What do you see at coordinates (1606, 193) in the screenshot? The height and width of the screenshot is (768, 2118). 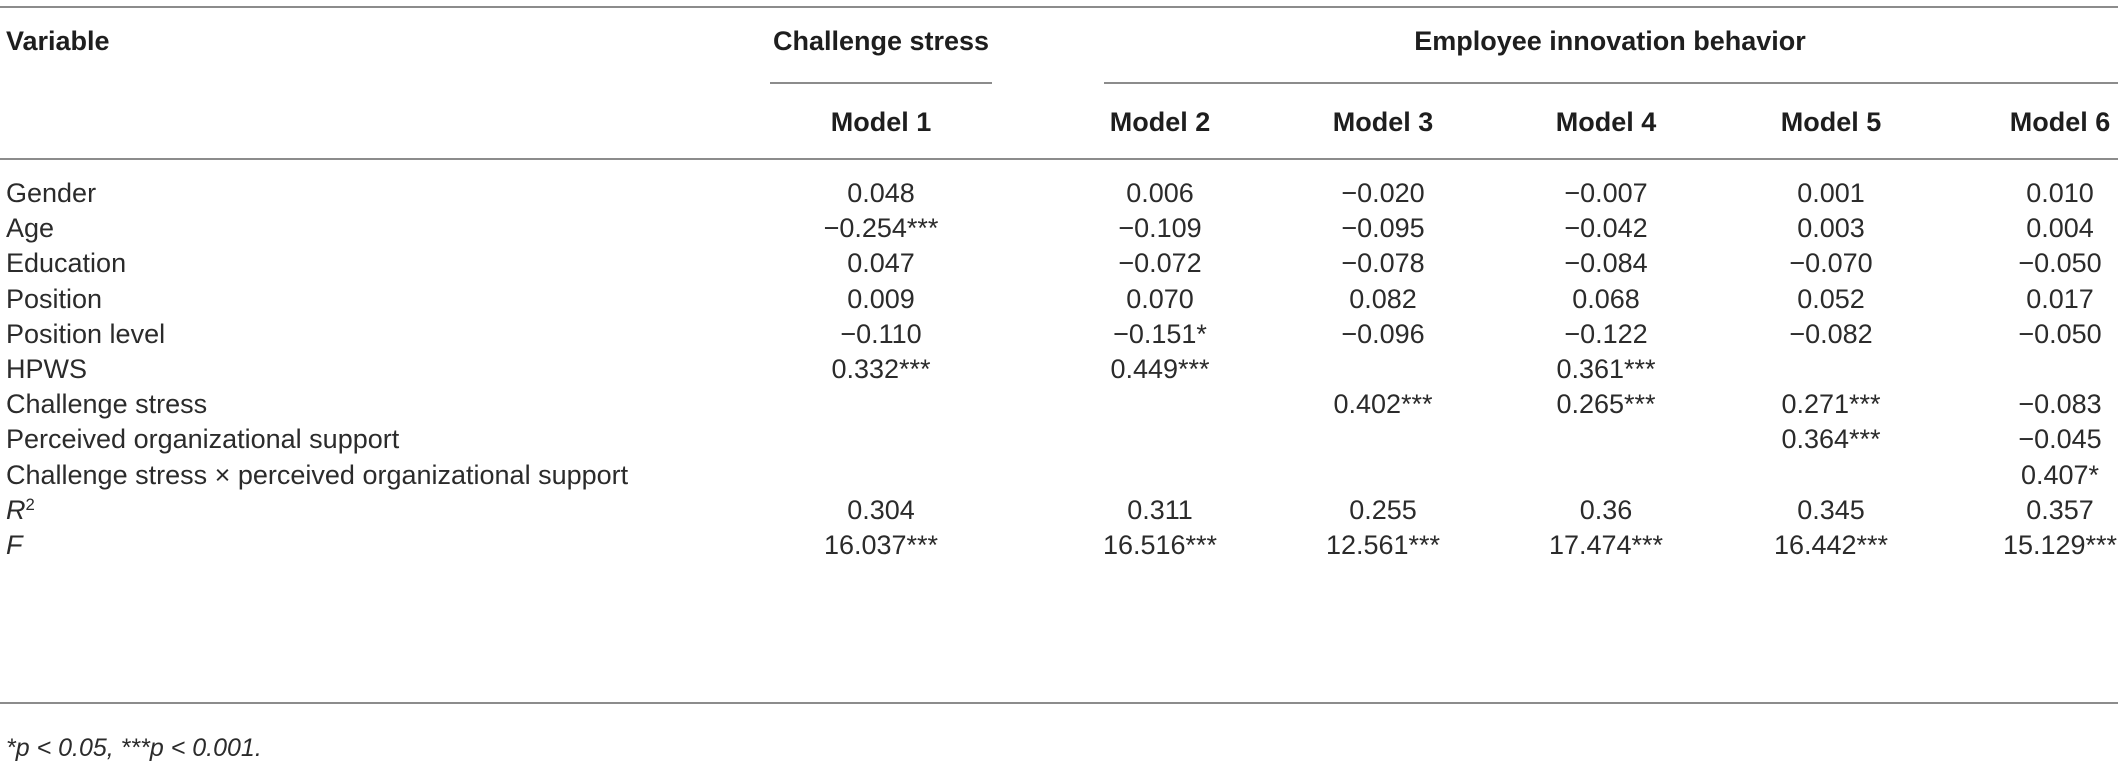 I see `table-cell: −0.007` at bounding box center [1606, 193].